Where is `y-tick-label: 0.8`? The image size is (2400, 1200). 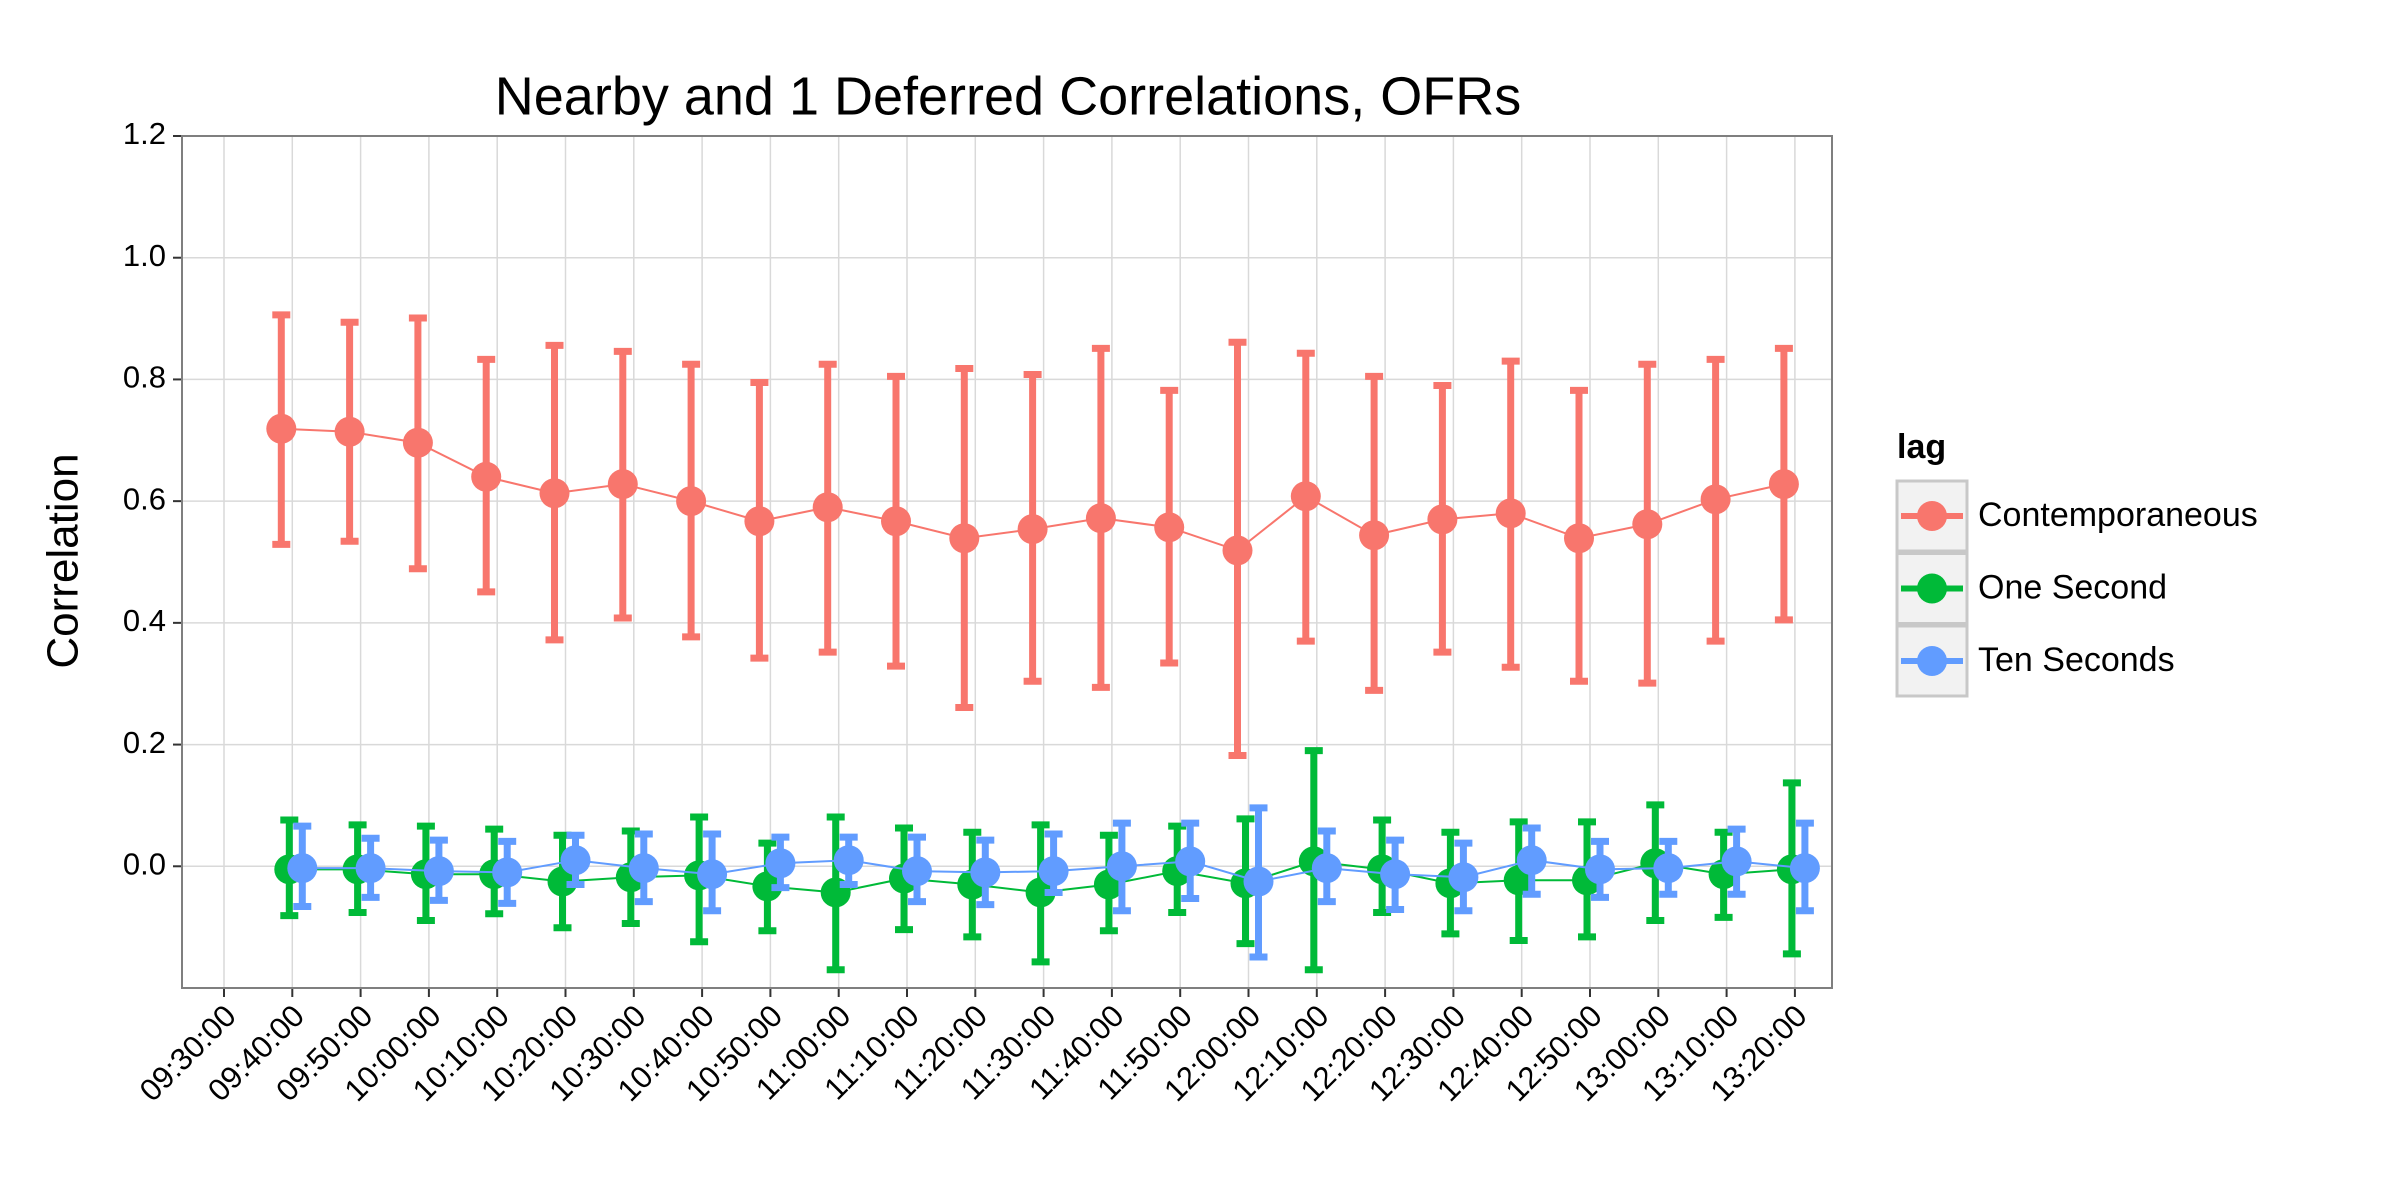
y-tick-label: 0.8 is located at coordinates (144, 377).